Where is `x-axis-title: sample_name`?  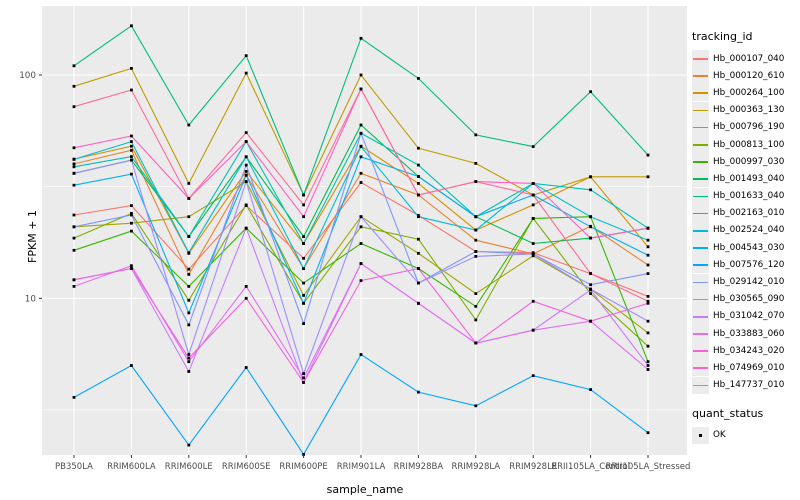
x-axis-title: sample_name is located at coordinates (365, 489).